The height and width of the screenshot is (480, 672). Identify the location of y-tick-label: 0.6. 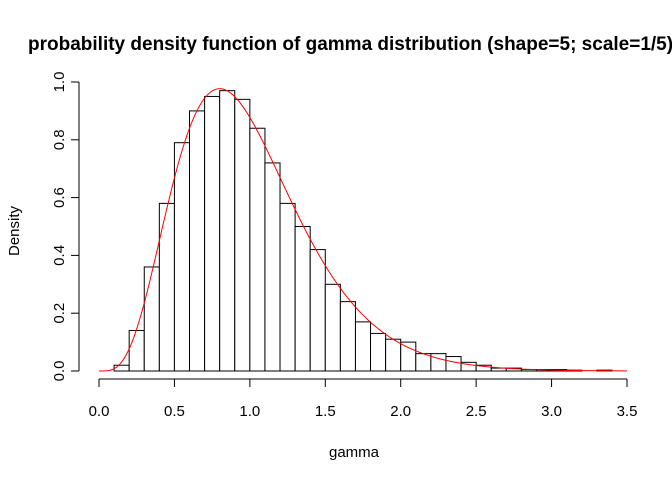
(59, 197).